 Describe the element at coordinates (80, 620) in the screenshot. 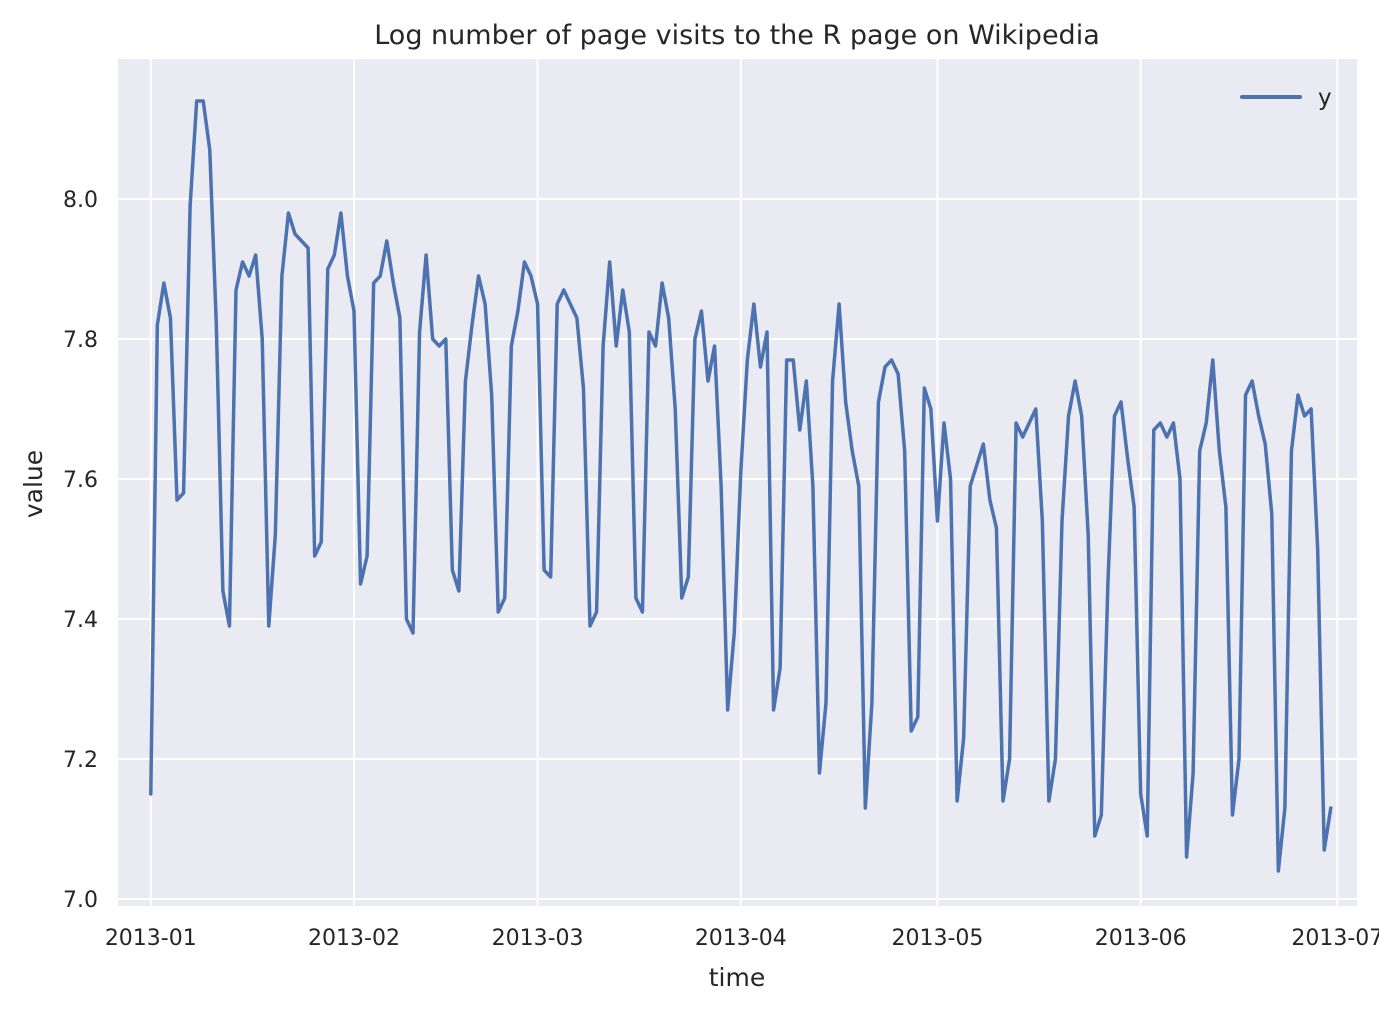

I see `y-tick-label: 7.4` at that location.